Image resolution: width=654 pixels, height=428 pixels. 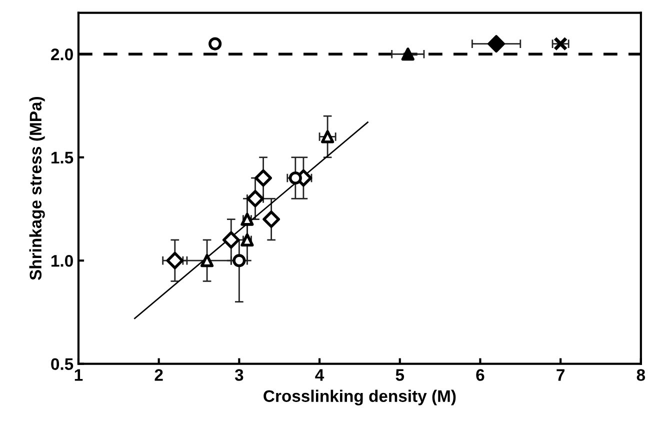 I want to click on y-tick-label: 0.5, so click(x=62, y=364).